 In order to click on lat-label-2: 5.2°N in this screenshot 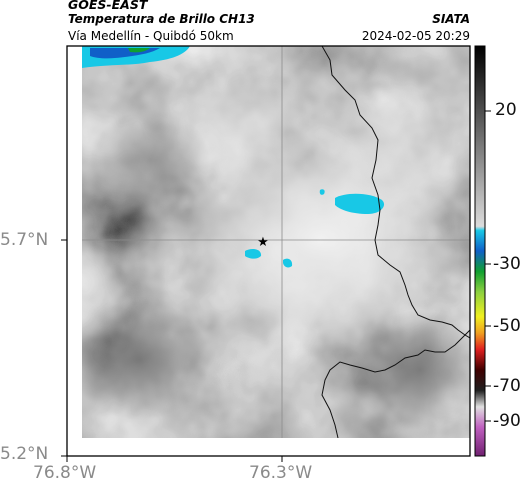, I will do `click(24, 454)`.